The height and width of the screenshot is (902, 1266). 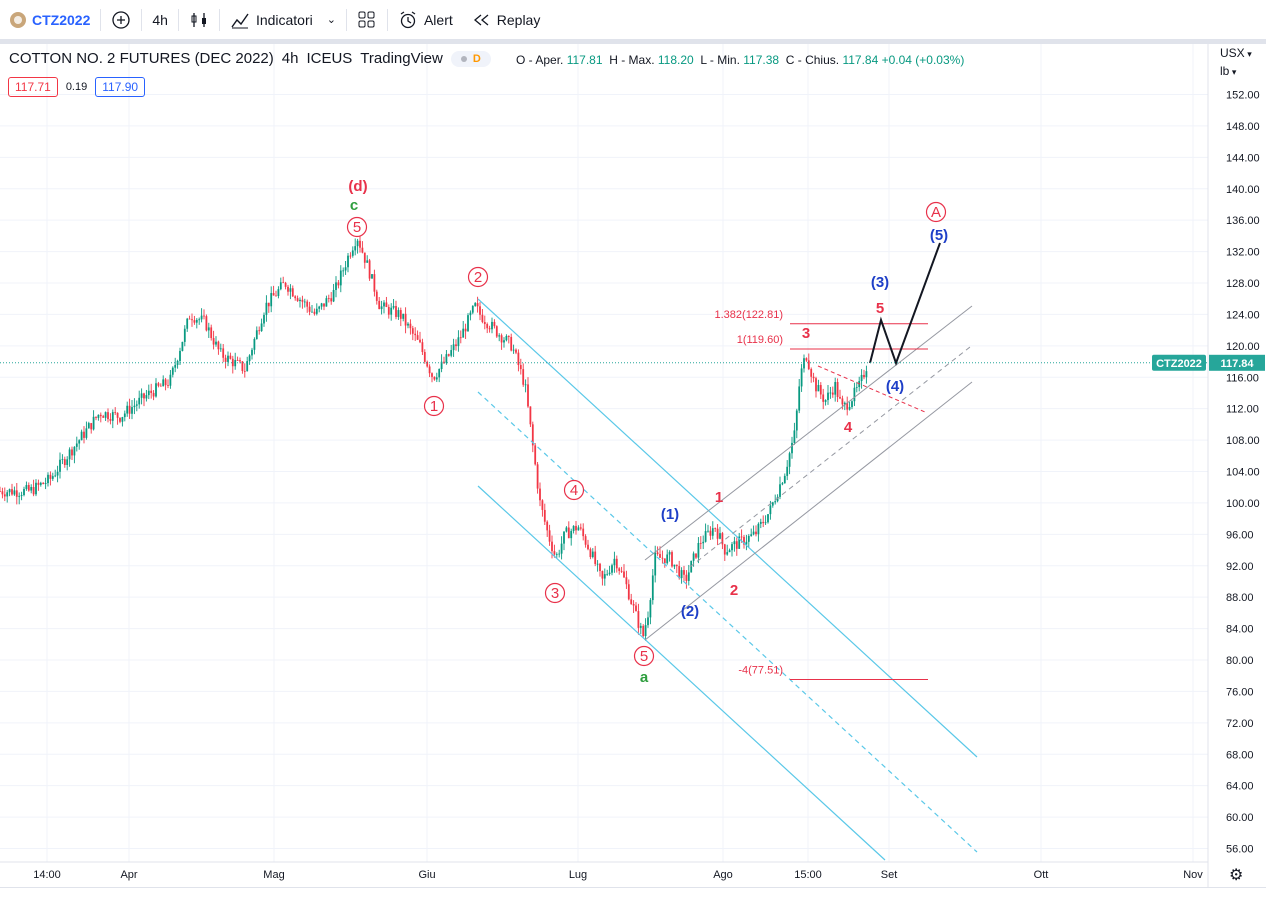 What do you see at coordinates (633, 20) in the screenshot?
I see `top-toolbar: CTZ2022 4h Indicatori ⌄ Alert Replay` at bounding box center [633, 20].